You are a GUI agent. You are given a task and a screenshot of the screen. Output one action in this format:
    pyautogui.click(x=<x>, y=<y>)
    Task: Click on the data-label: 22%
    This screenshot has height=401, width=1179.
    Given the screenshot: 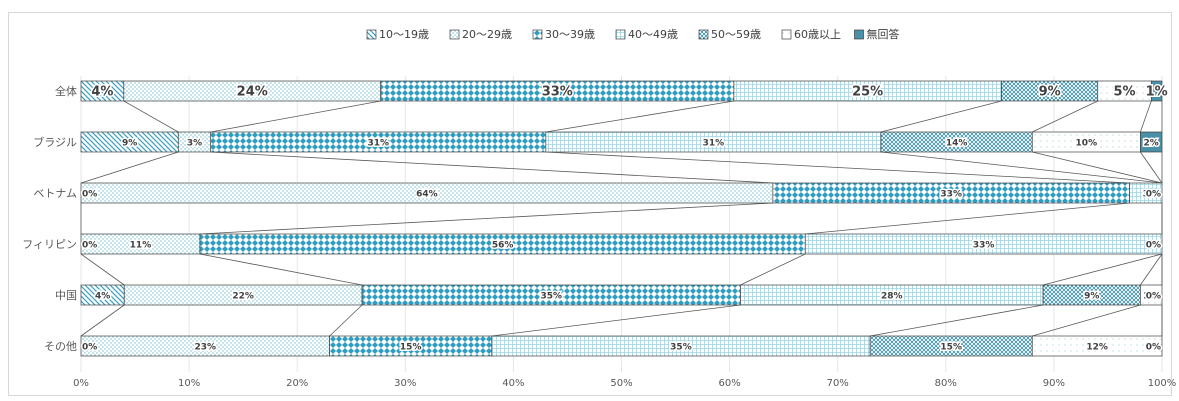 What is the action you would take?
    pyautogui.click(x=243, y=297)
    